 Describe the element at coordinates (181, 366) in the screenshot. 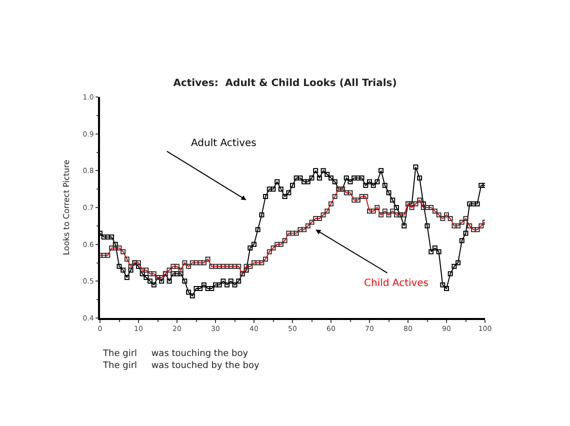

I see `text: The girl was touched by the boy` at that location.